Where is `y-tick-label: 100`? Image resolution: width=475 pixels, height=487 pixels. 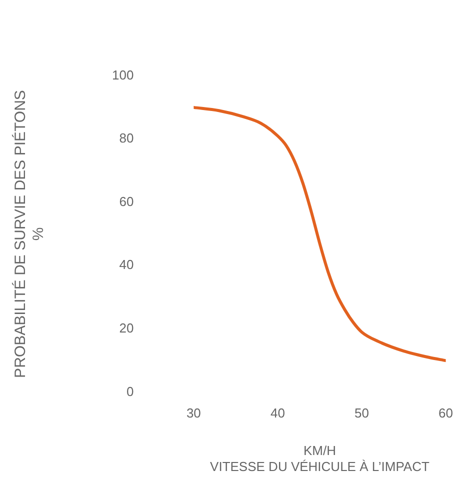
y-tick-label: 100 is located at coordinates (123, 74).